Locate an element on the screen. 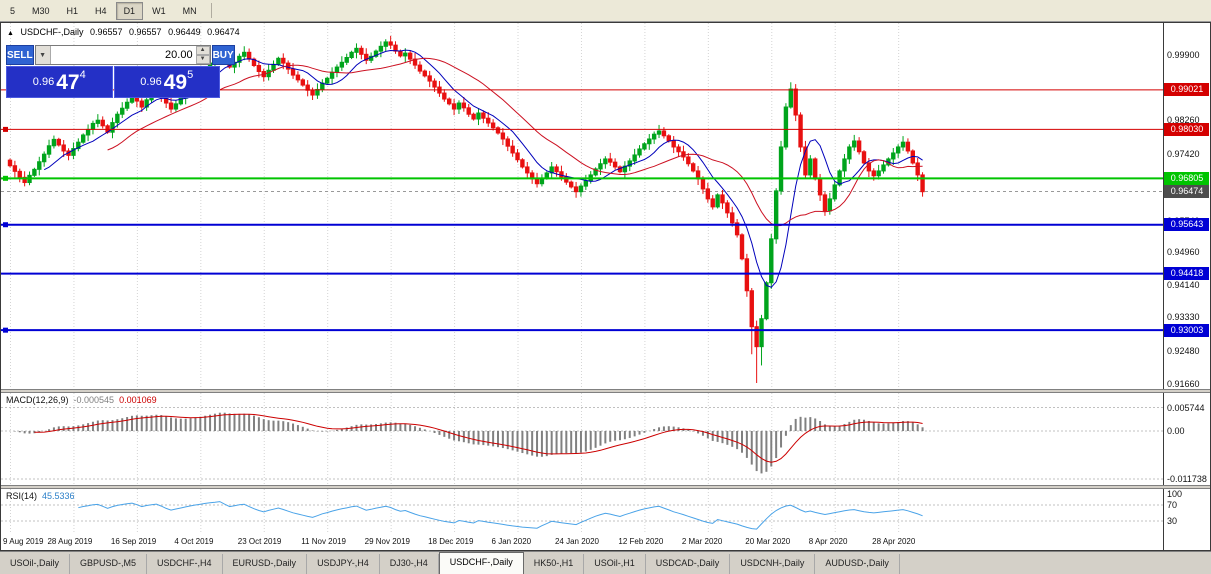 This screenshot has height=574, width=1211. rsi-line is located at coordinates (500, 515).